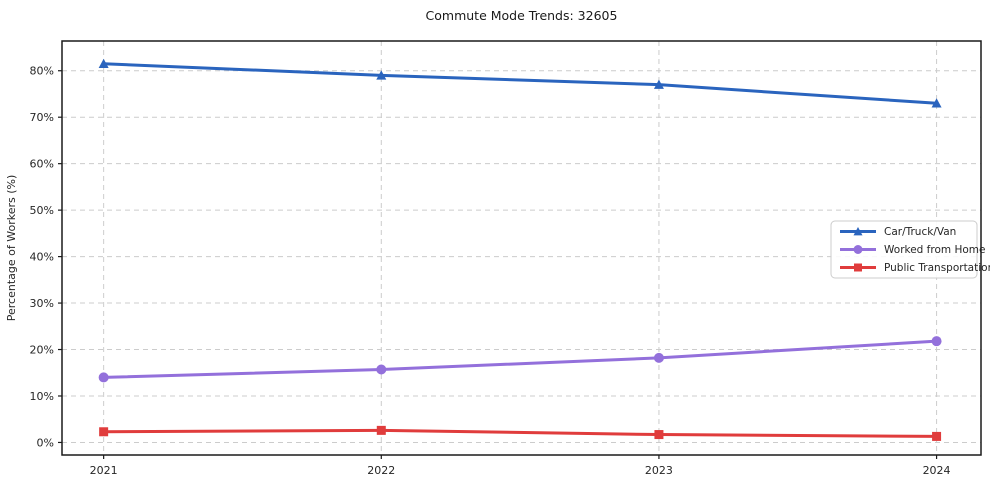 This screenshot has height=490, width=990. I want to click on series-public-transportation, so click(520, 433).